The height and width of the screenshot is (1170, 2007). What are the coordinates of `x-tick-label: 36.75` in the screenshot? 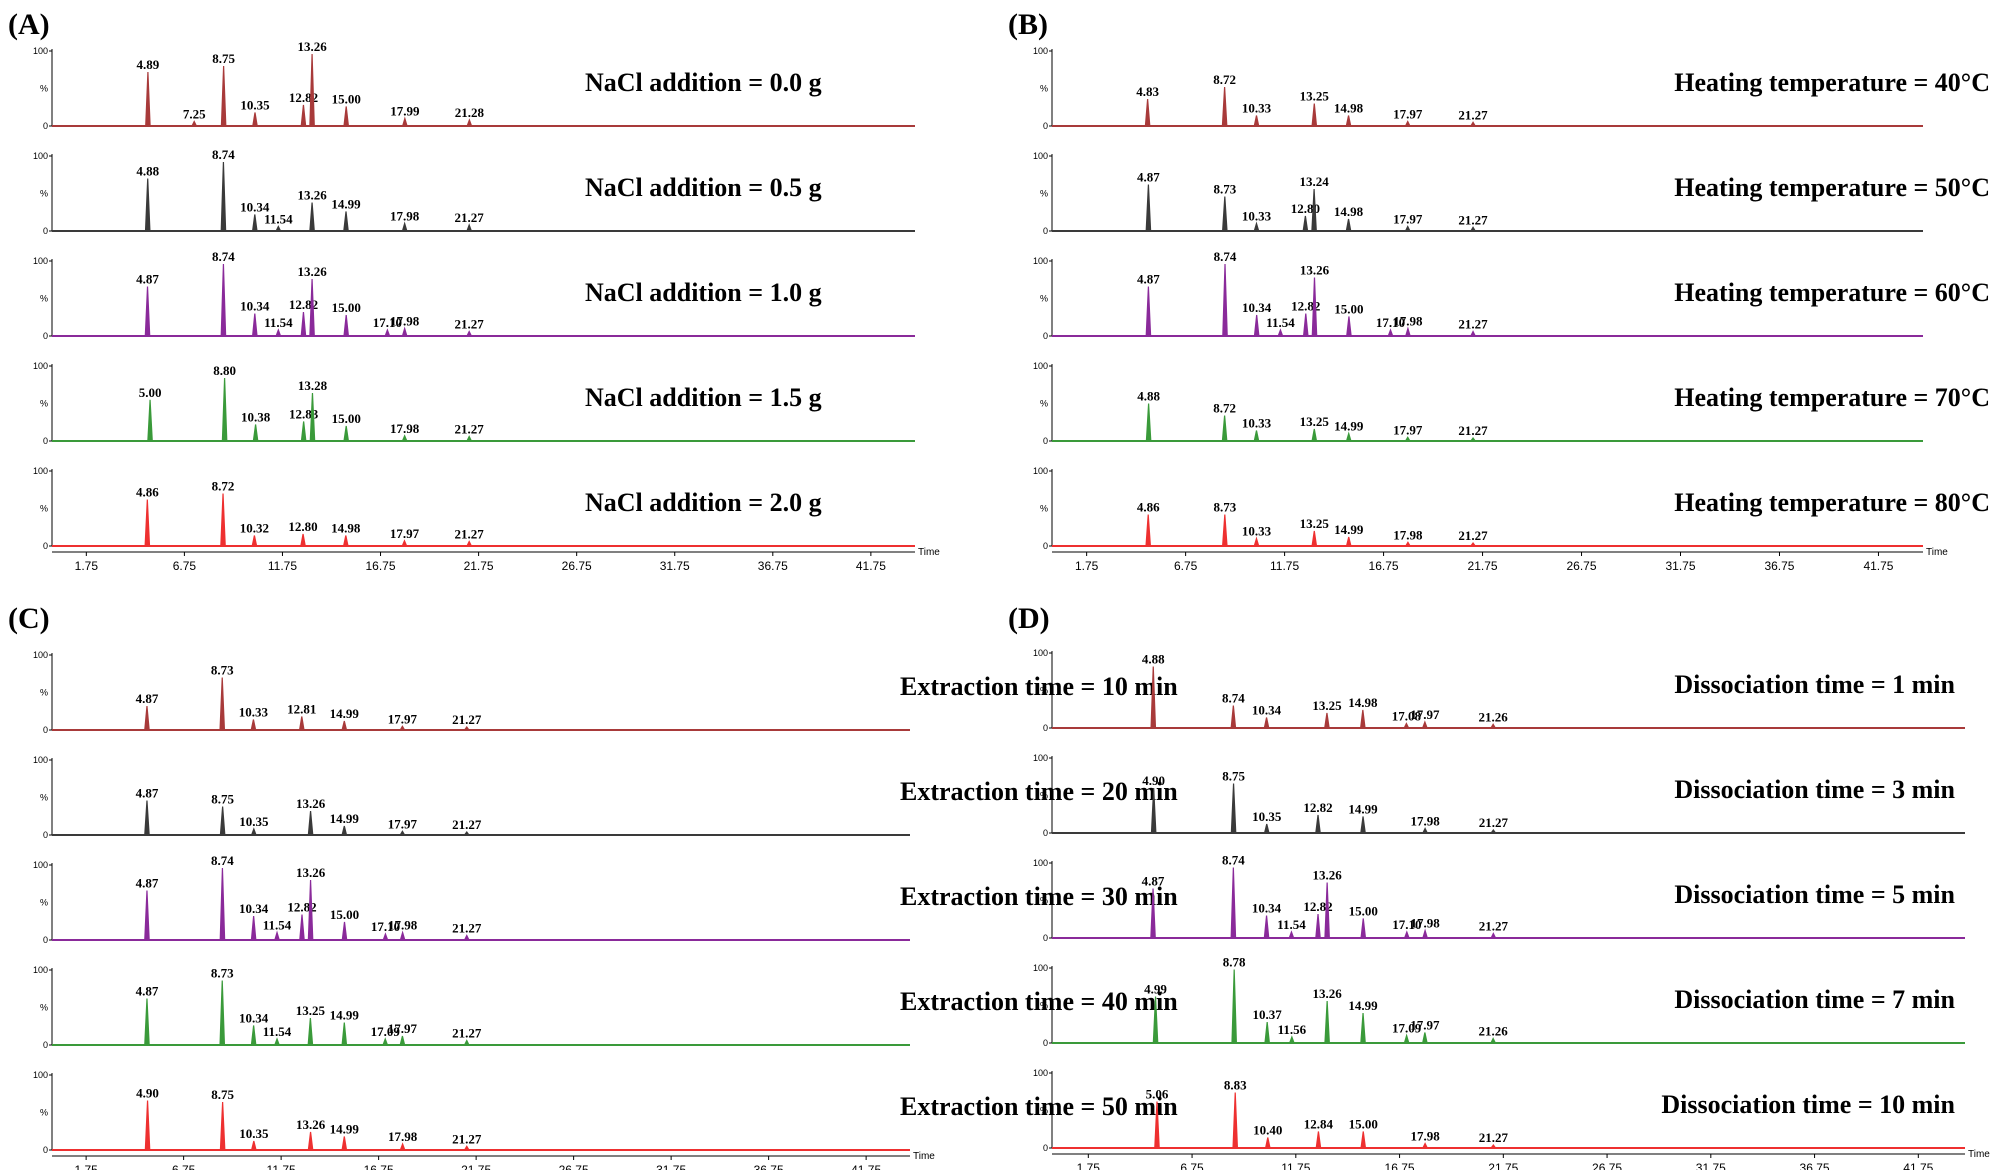 It's located at (1779, 566).